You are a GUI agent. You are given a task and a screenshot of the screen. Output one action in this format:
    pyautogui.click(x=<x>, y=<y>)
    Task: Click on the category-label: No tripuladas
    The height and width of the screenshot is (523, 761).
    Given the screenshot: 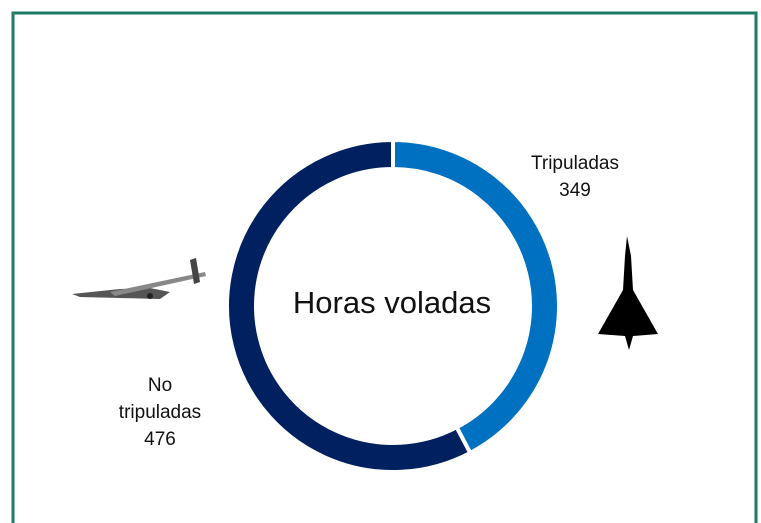 What is the action you would take?
    pyautogui.click(x=160, y=399)
    